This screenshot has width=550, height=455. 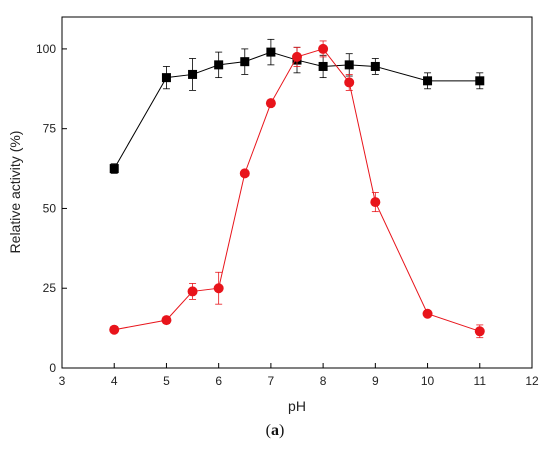 I want to click on figure-caption: (a), so click(x=275, y=431).